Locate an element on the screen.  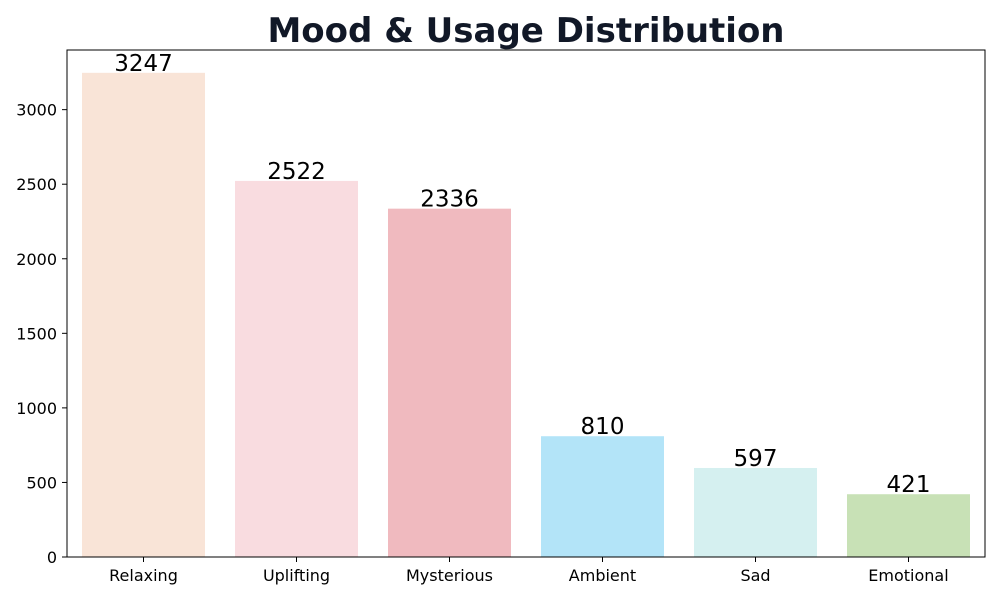
data-label-mysterious: 2336 is located at coordinates (449, 200).